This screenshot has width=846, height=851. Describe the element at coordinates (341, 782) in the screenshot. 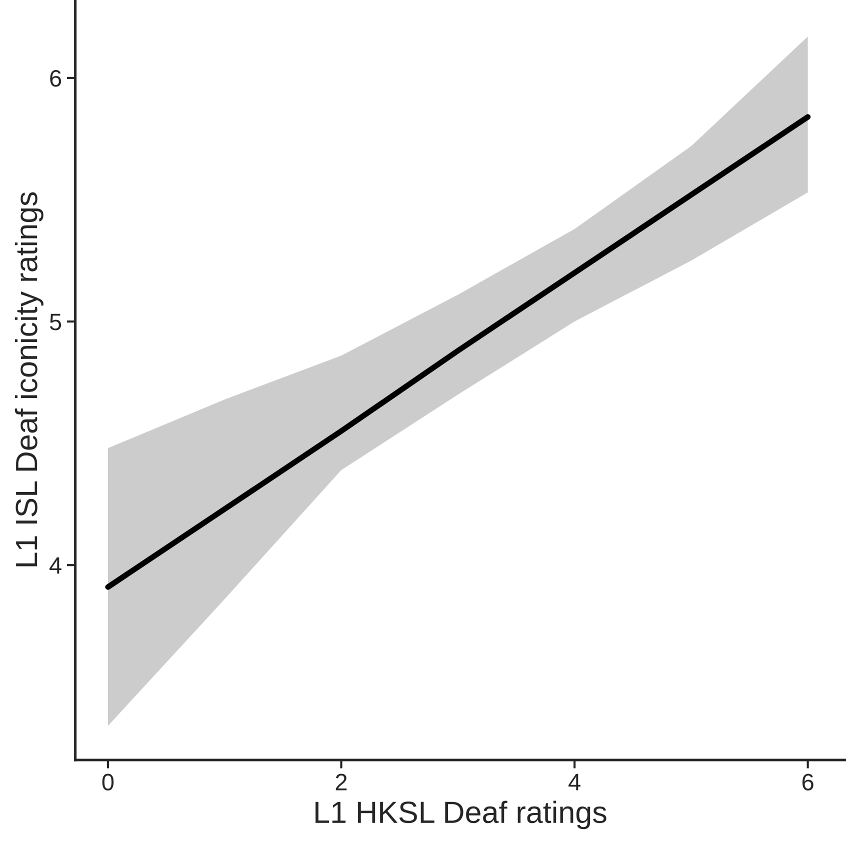

I see `x-tick-label: 2` at that location.